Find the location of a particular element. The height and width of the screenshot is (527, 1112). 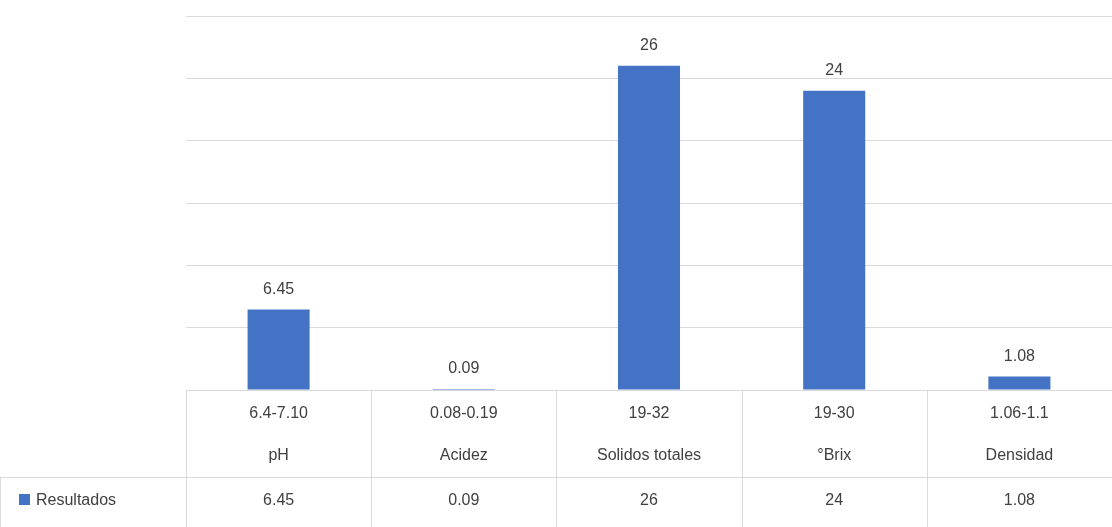

annotation: 26 is located at coordinates (649, 44).